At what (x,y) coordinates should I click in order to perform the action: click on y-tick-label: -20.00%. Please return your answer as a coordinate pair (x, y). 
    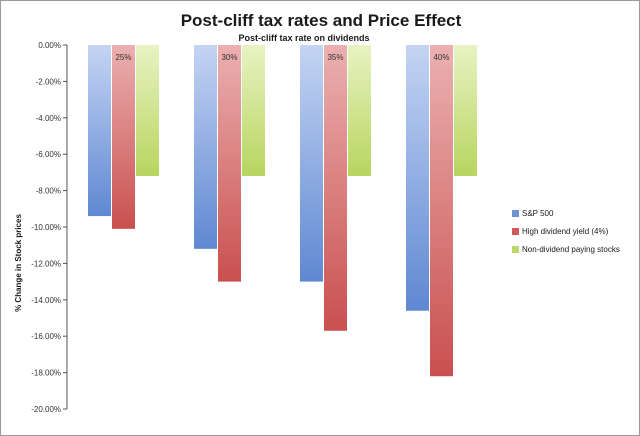
    Looking at the image, I should click on (46, 409).